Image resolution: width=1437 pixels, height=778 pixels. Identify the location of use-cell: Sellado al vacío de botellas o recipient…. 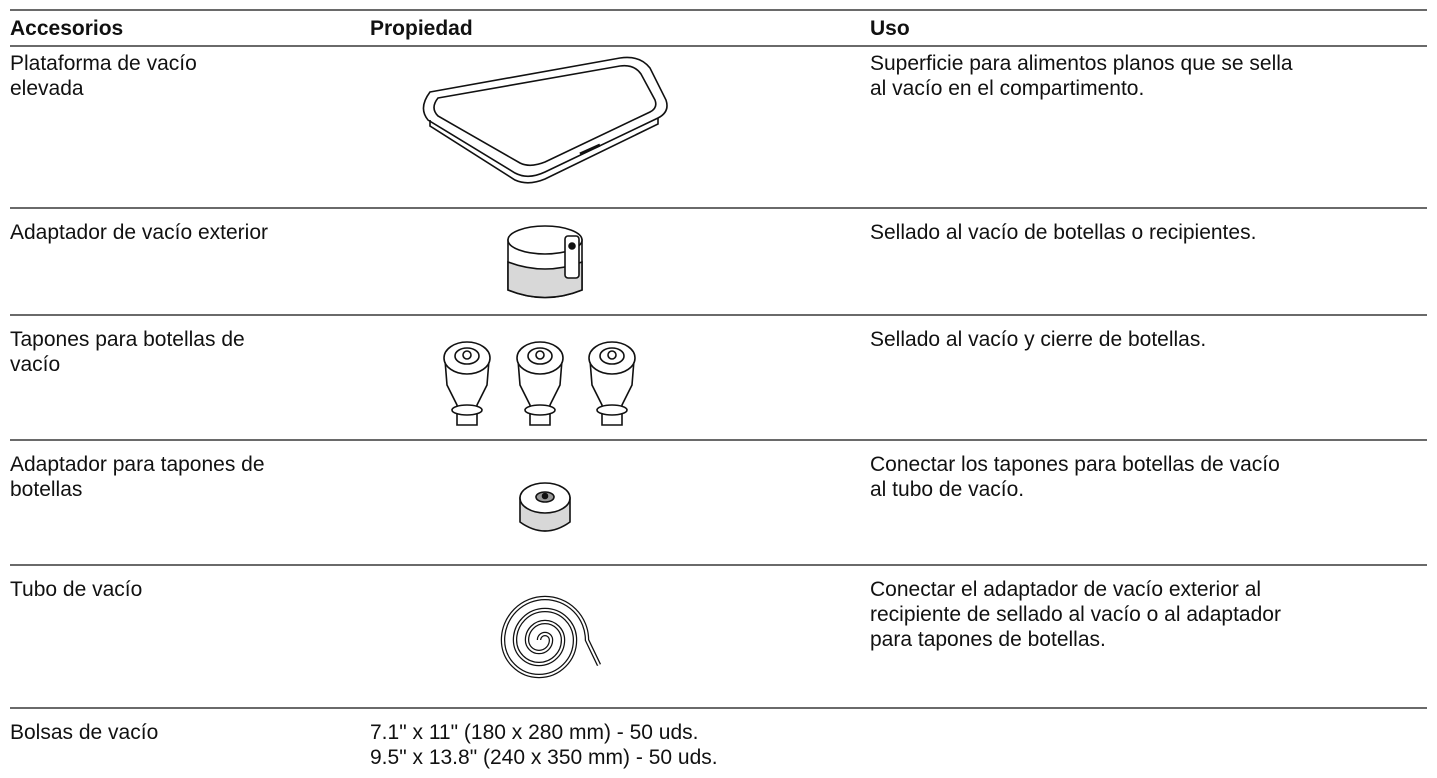
(1063, 232).